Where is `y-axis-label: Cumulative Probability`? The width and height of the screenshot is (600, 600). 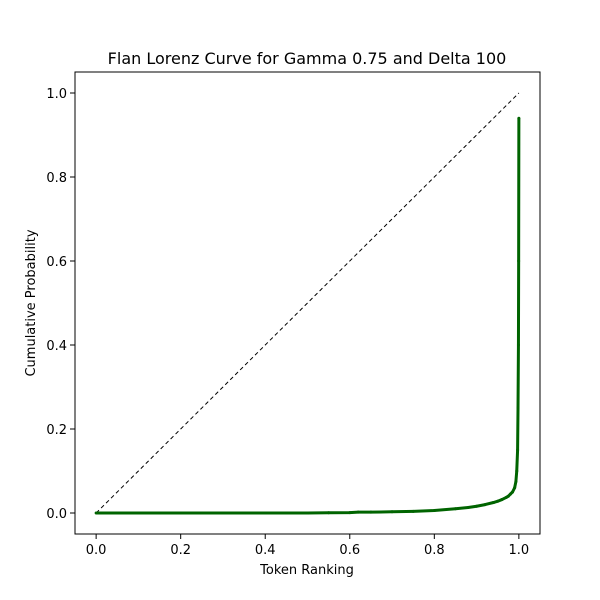
y-axis-label: Cumulative Probability is located at coordinates (31, 302).